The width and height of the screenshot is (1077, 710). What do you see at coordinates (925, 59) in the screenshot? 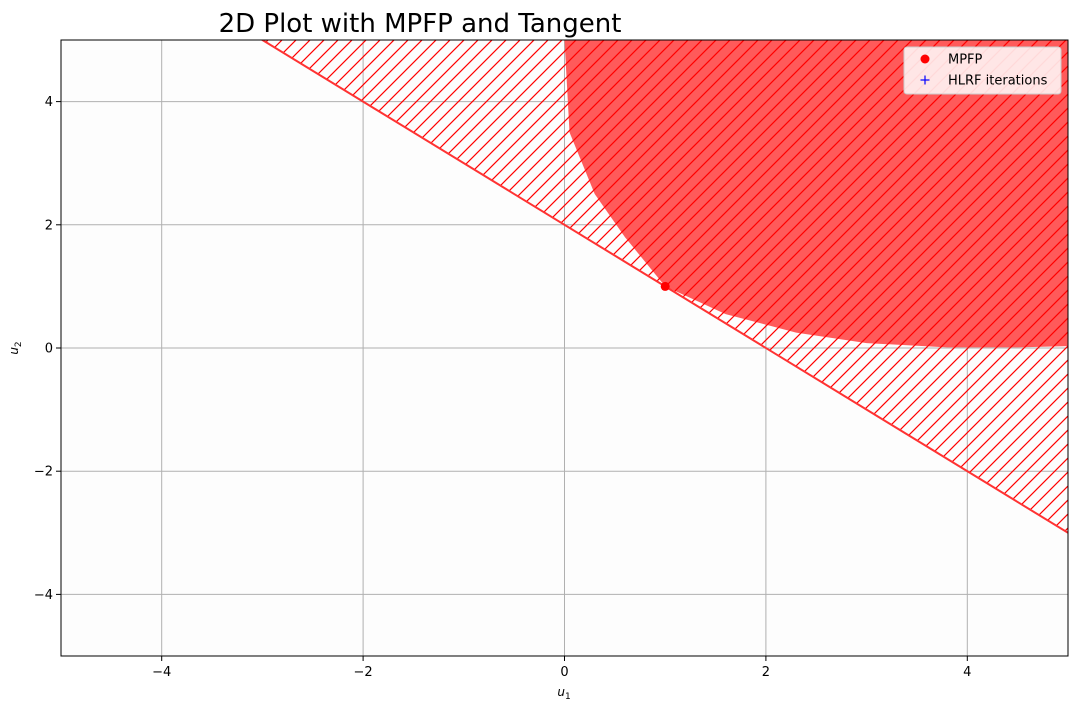
I see `legend-mpfp-marker` at bounding box center [925, 59].